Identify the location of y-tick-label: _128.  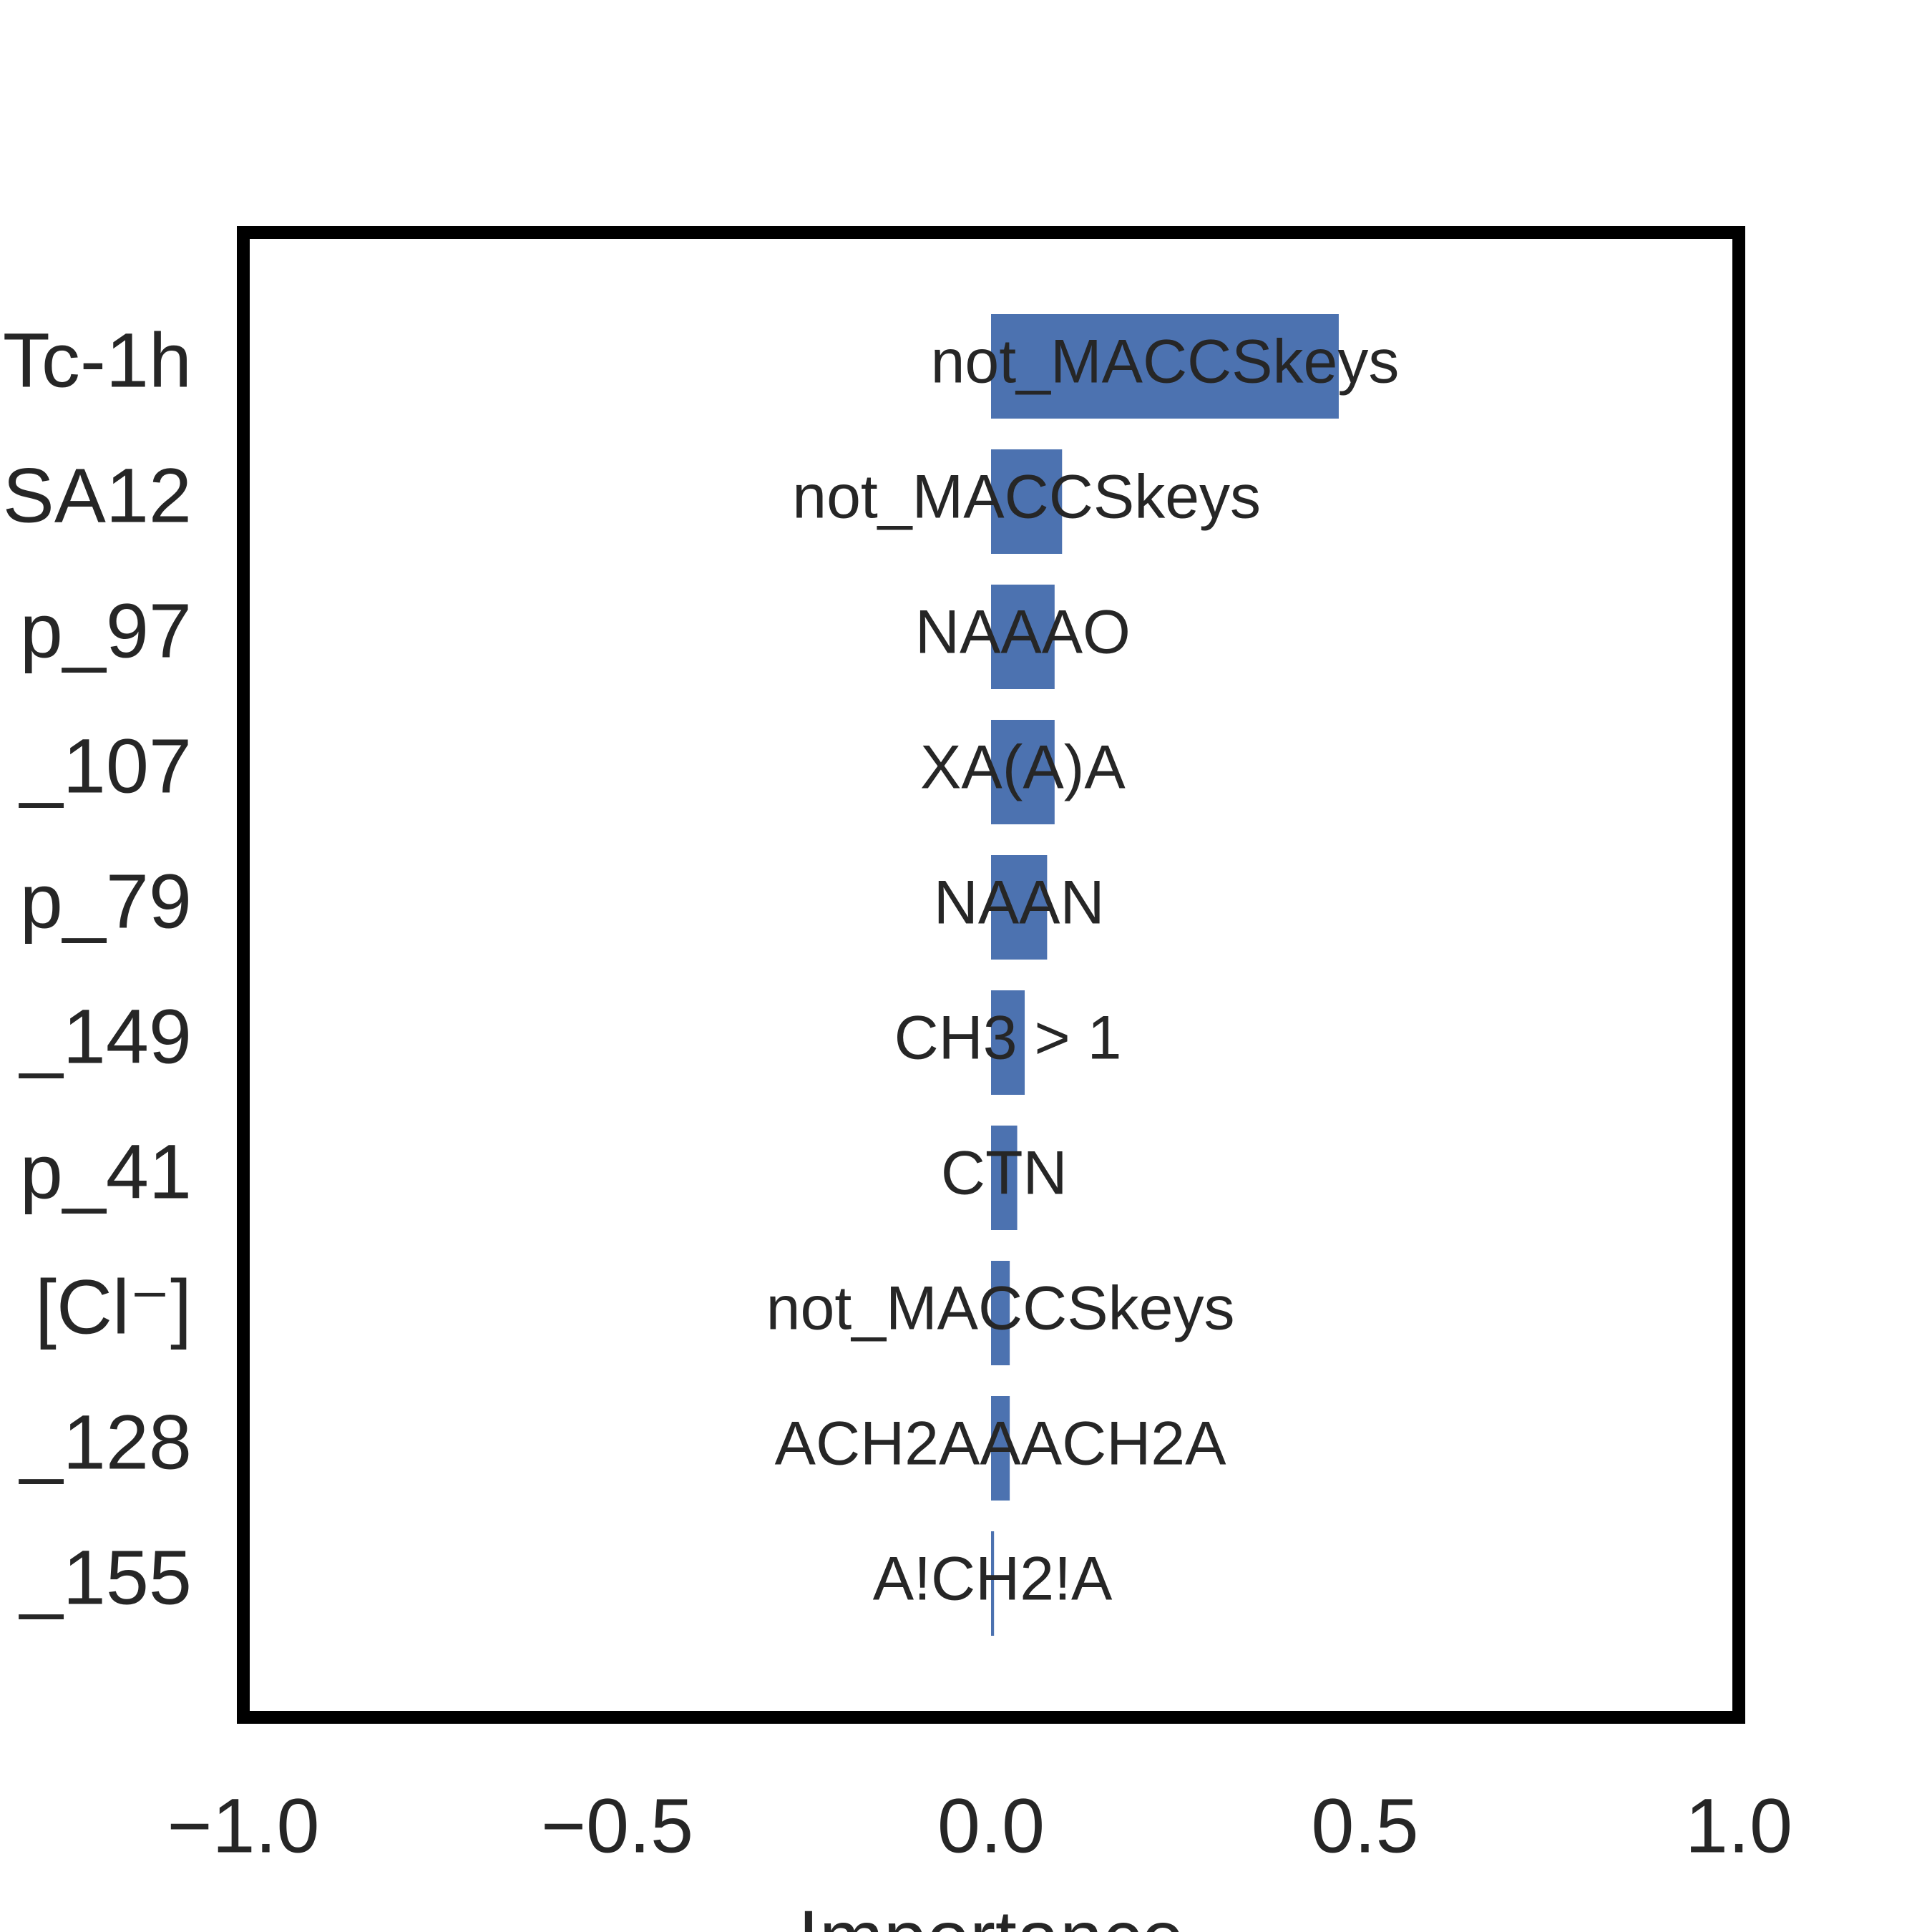
(105, 1442).